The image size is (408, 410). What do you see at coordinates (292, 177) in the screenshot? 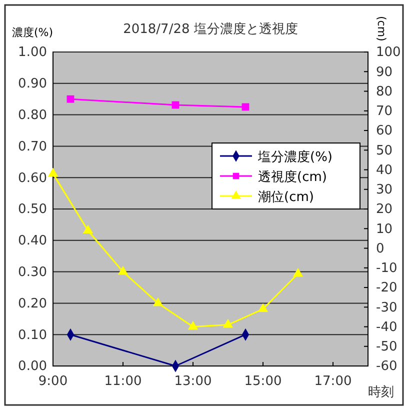
I see `legend-label: 透視度(cm)` at bounding box center [292, 177].